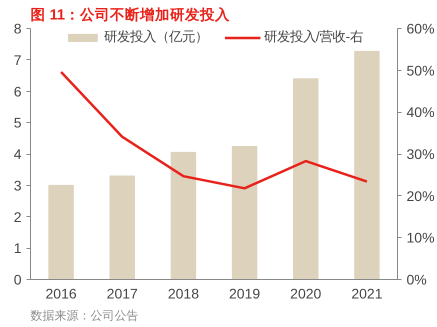  Describe the element at coordinates (18, 216) in the screenshot. I see `y-tick-label: 2` at that location.